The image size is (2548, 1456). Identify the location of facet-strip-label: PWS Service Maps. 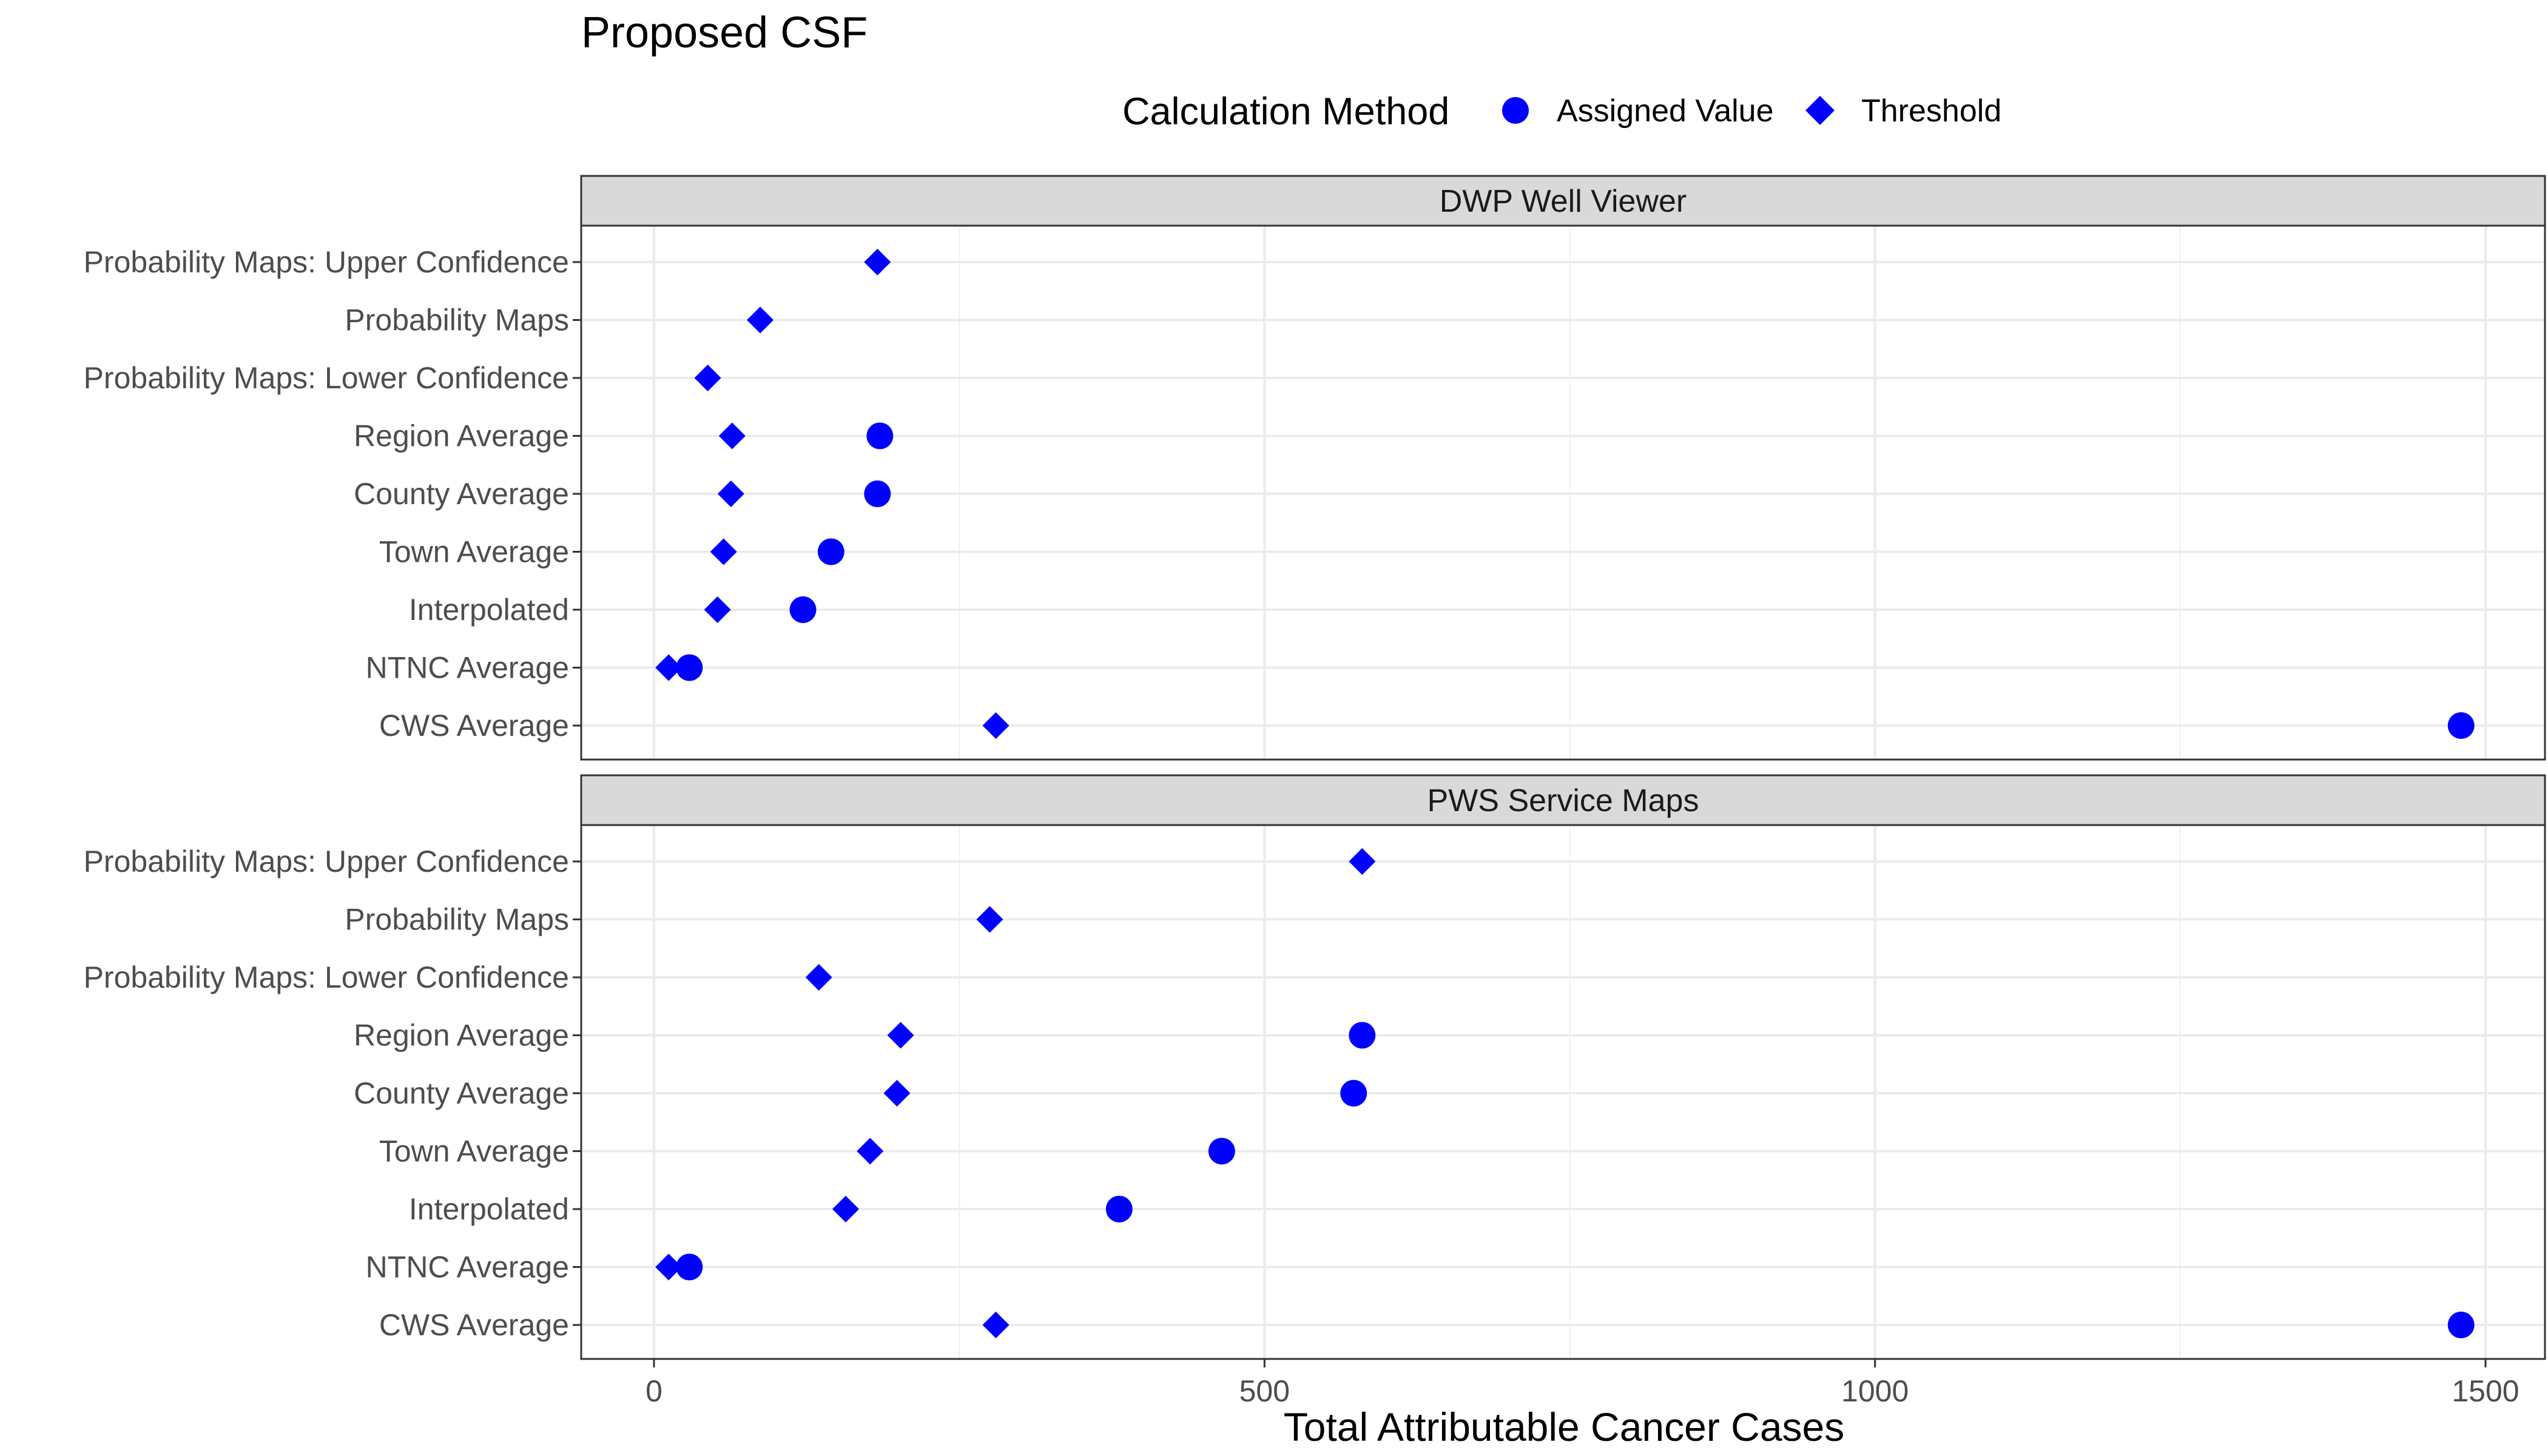
(1563, 800).